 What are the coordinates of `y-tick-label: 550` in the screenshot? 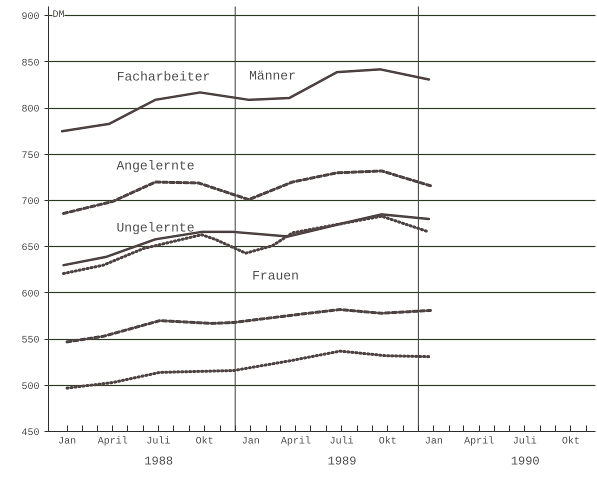 It's located at (30, 341).